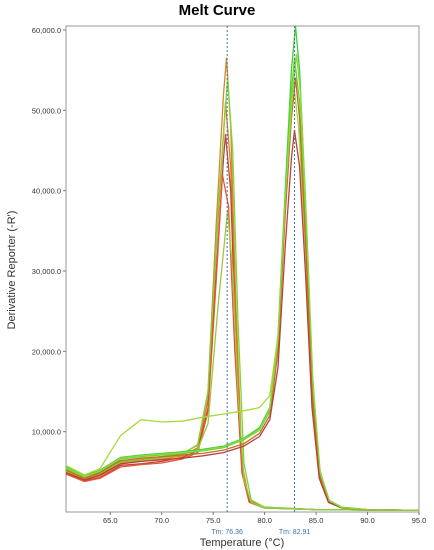  What do you see at coordinates (367, 520) in the screenshot?
I see `x-tick-label: 90.0` at bounding box center [367, 520].